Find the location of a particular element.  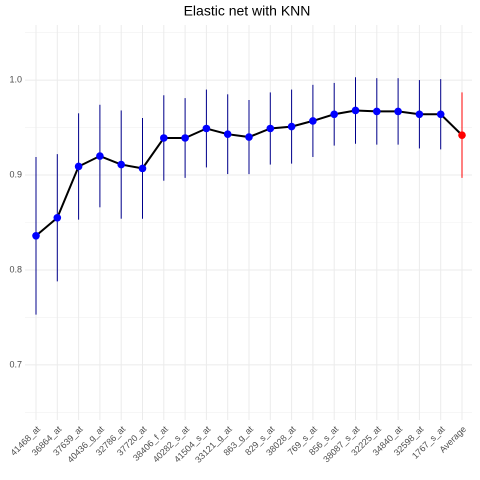

y-tick-label: 0.7 is located at coordinates (15, 364).